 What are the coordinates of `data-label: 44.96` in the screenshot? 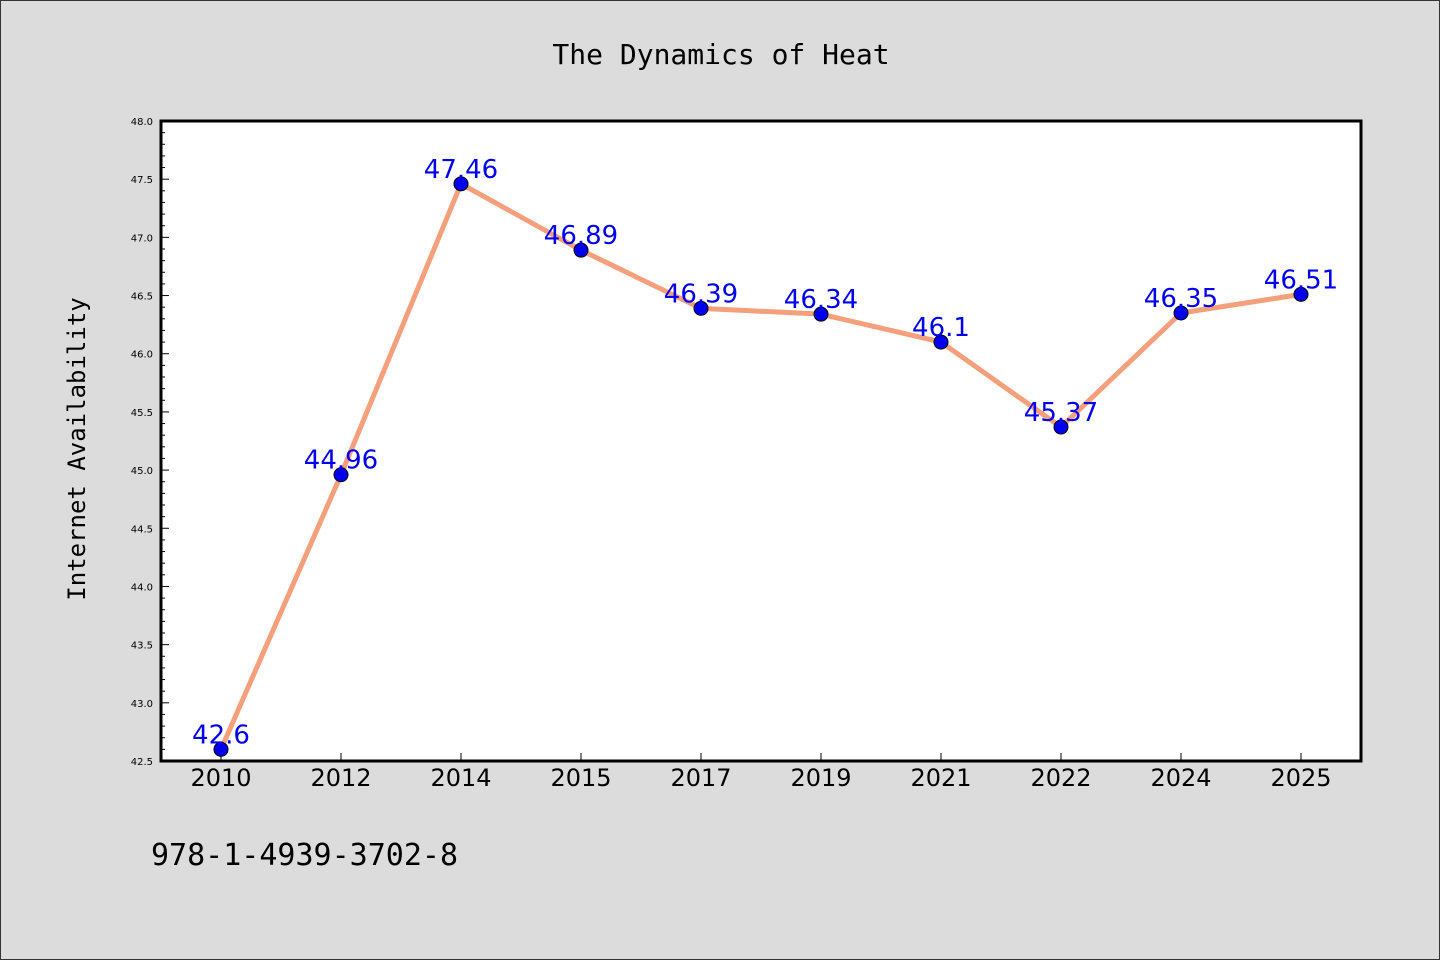 It's located at (341, 461).